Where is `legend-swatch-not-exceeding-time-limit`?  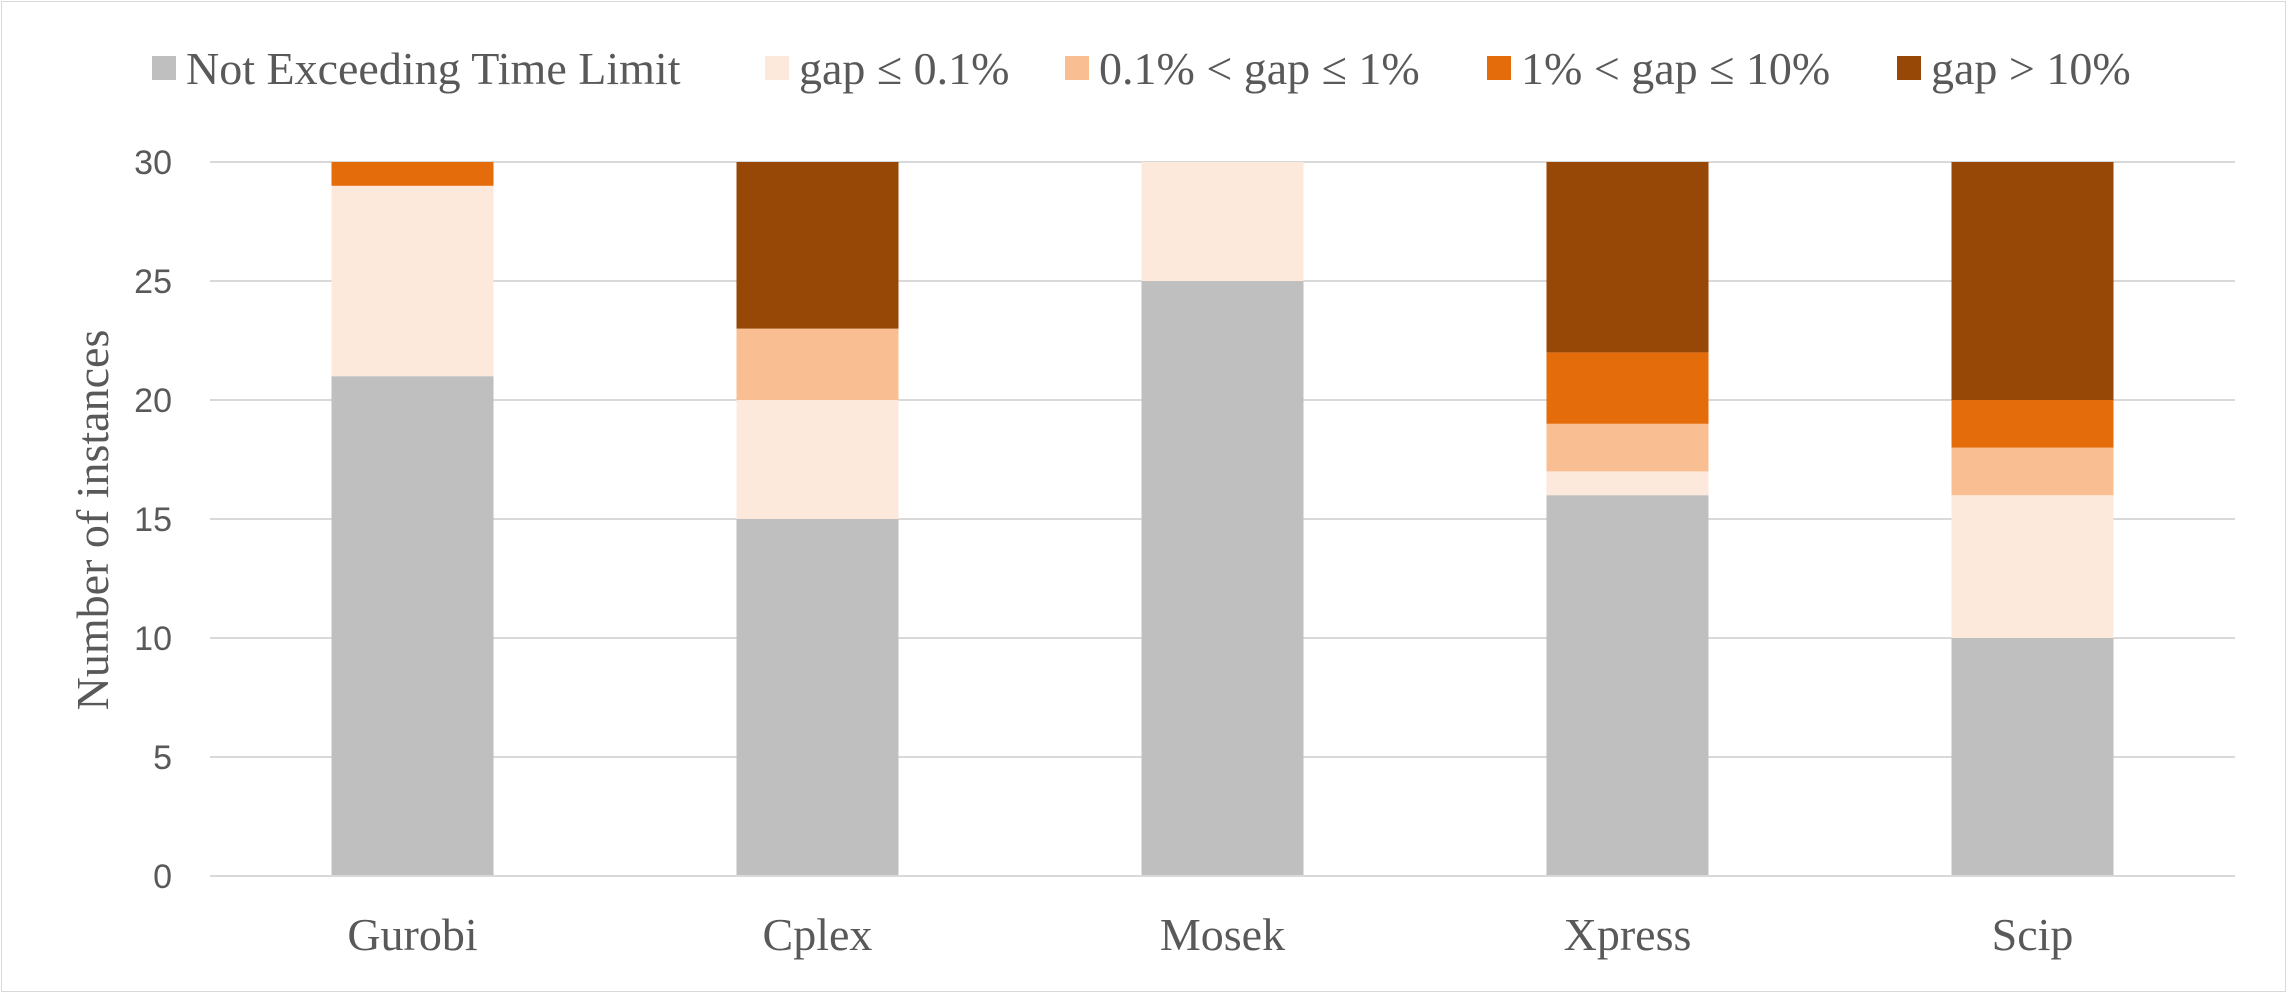 legend-swatch-not-exceeding-time-limit is located at coordinates (164, 68).